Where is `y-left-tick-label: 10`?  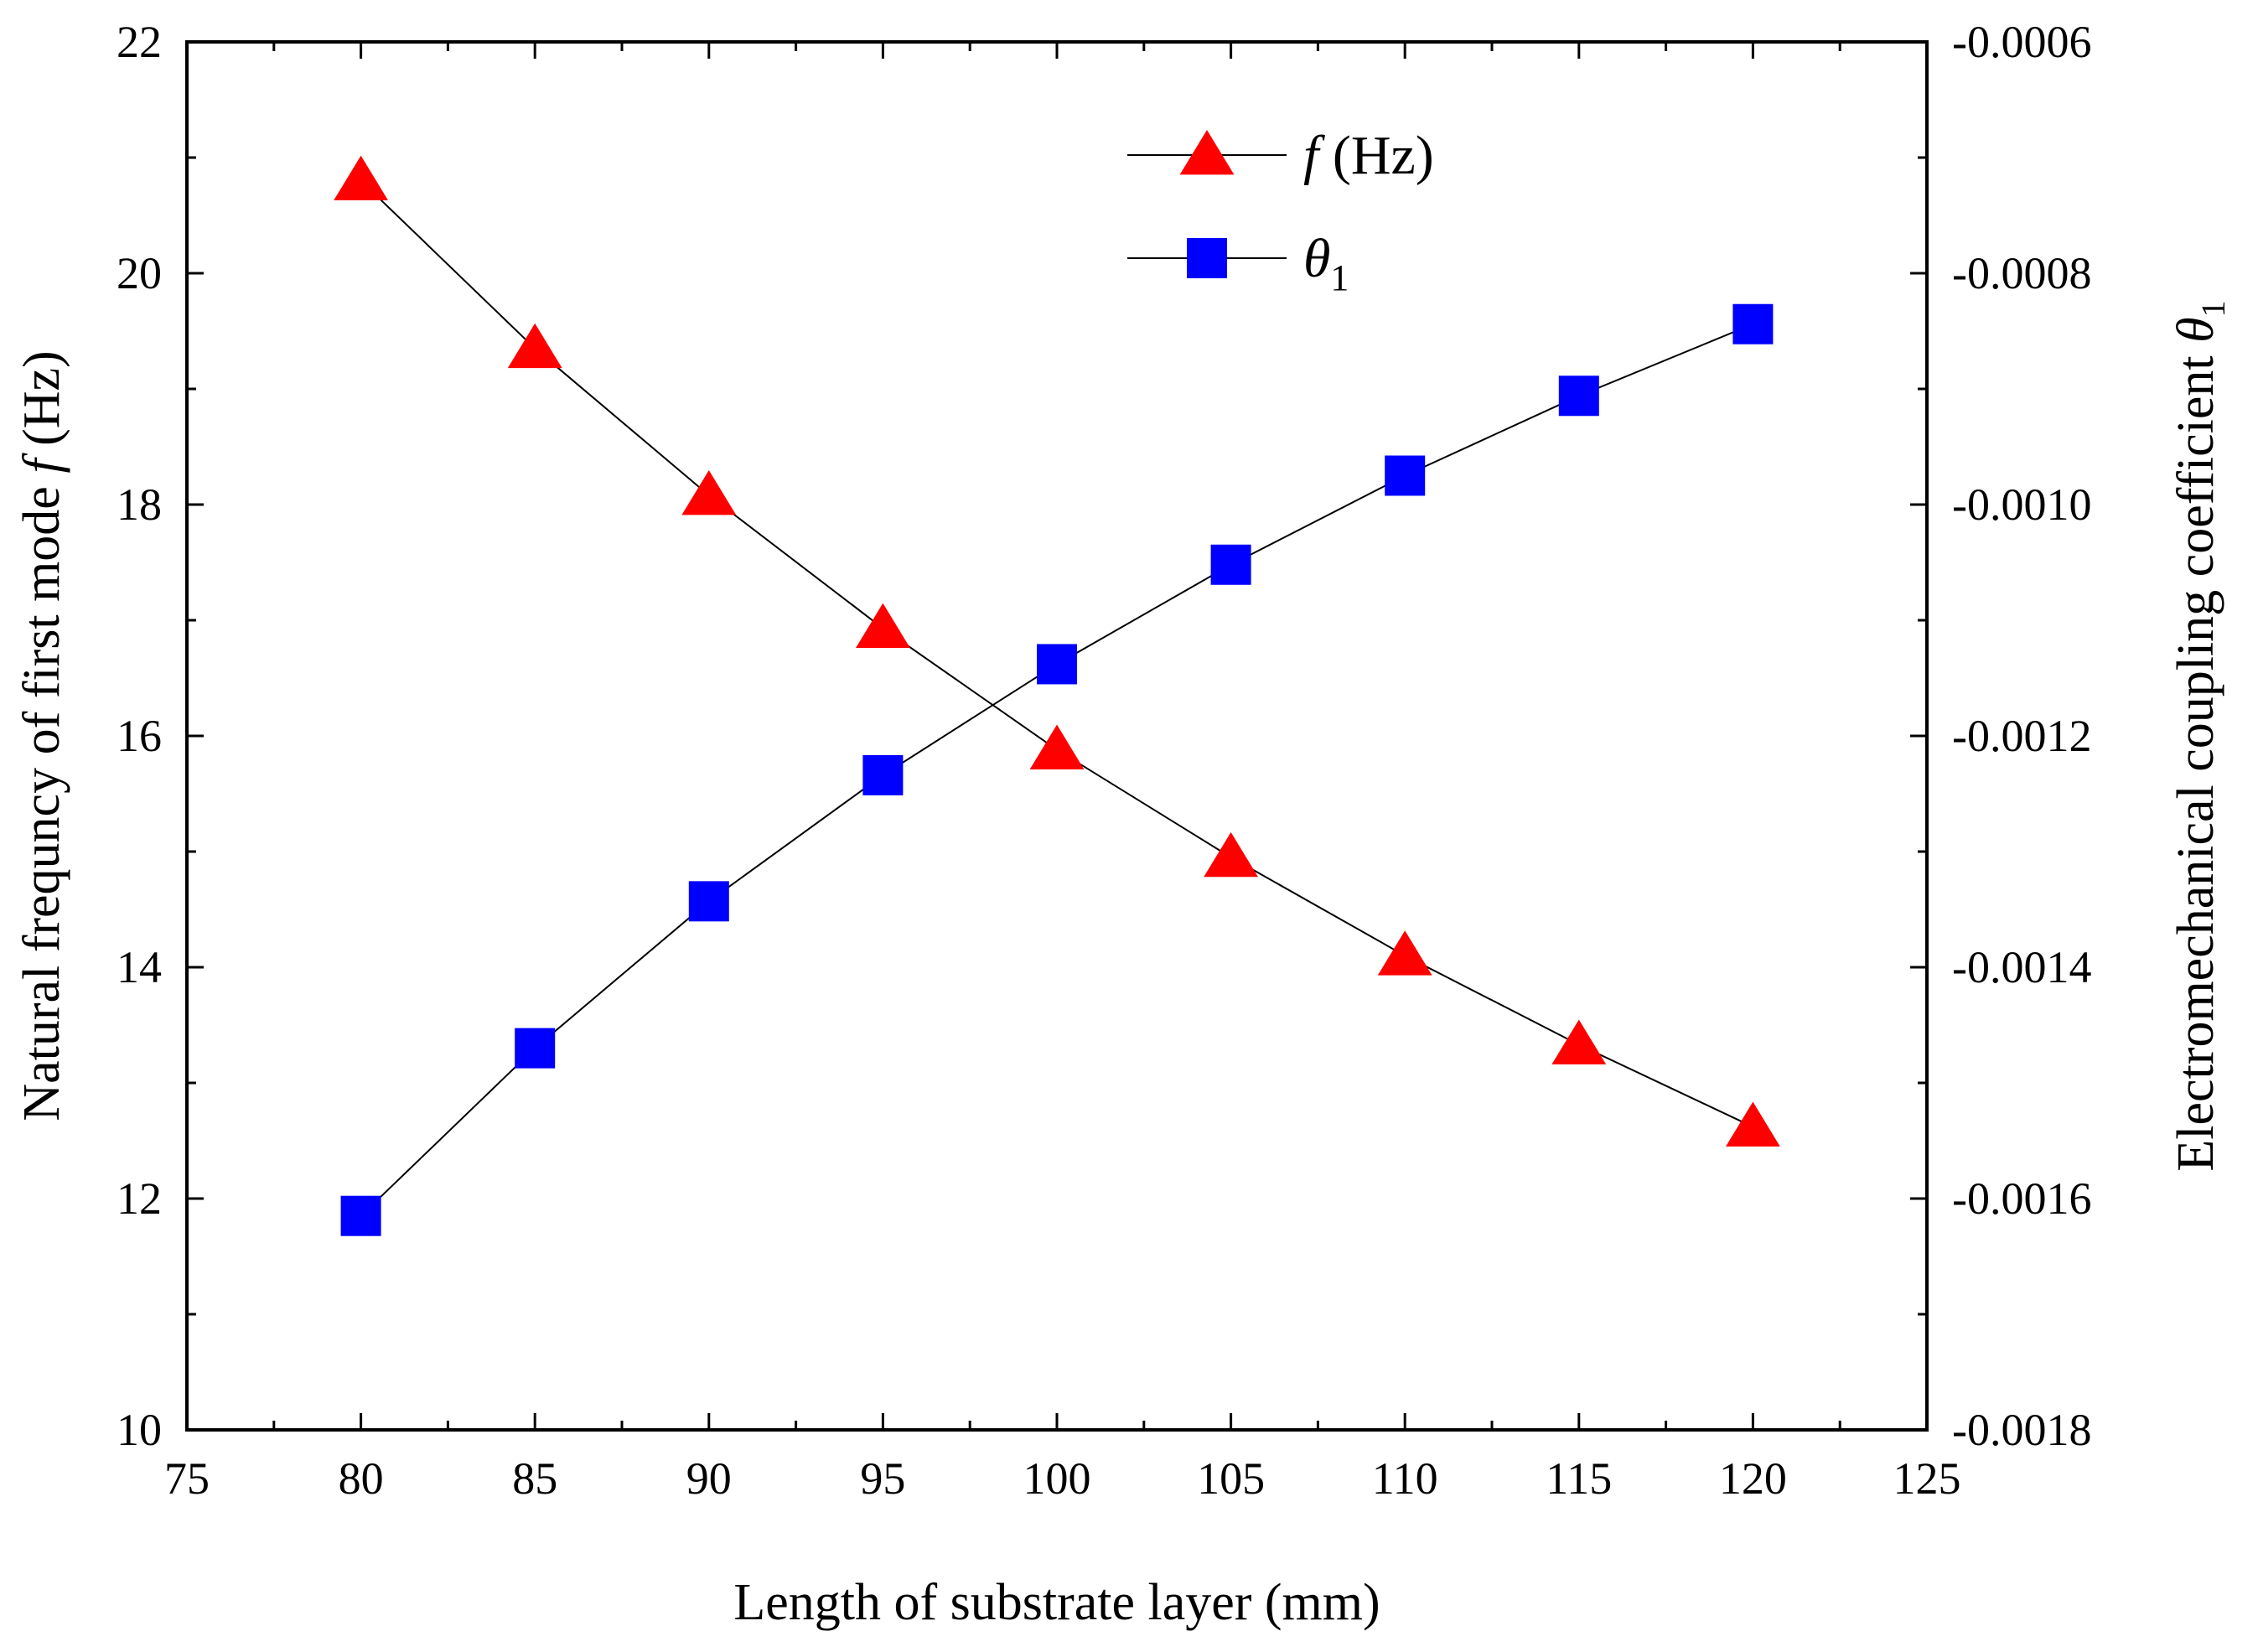
y-left-tick-label: 10 is located at coordinates (139, 1430).